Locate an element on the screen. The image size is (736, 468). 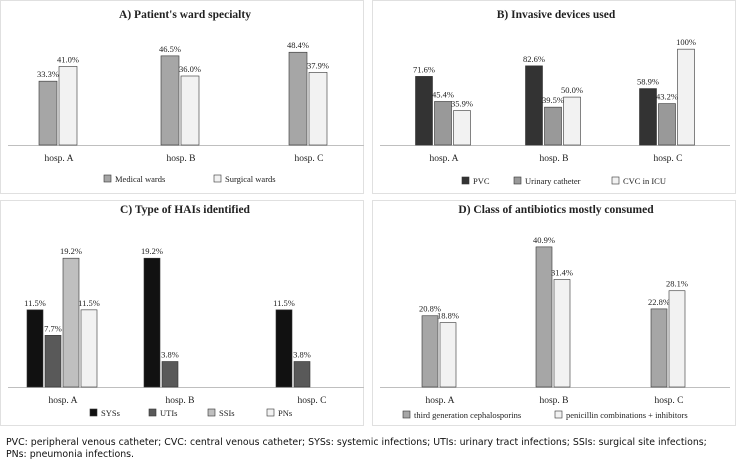
category-label-c: hosp. A is located at coordinates (62, 401).